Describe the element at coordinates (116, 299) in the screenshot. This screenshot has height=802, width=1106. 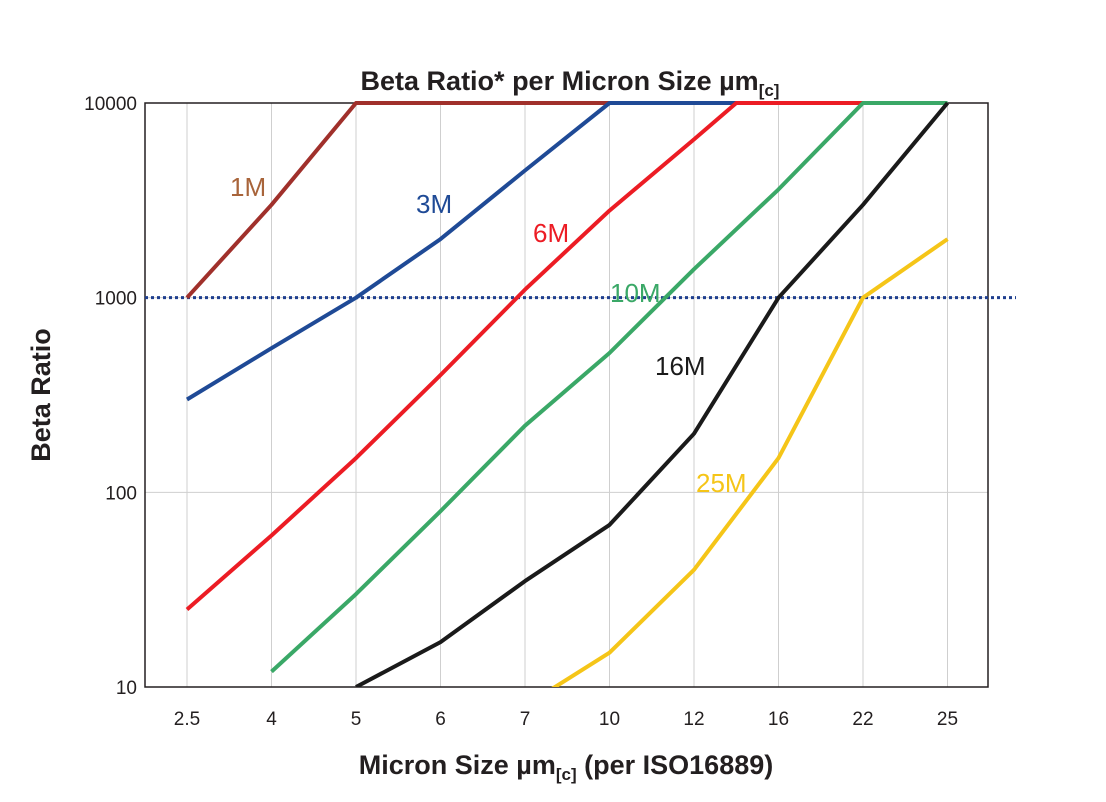
I see `y-tick-label: 1000` at that location.